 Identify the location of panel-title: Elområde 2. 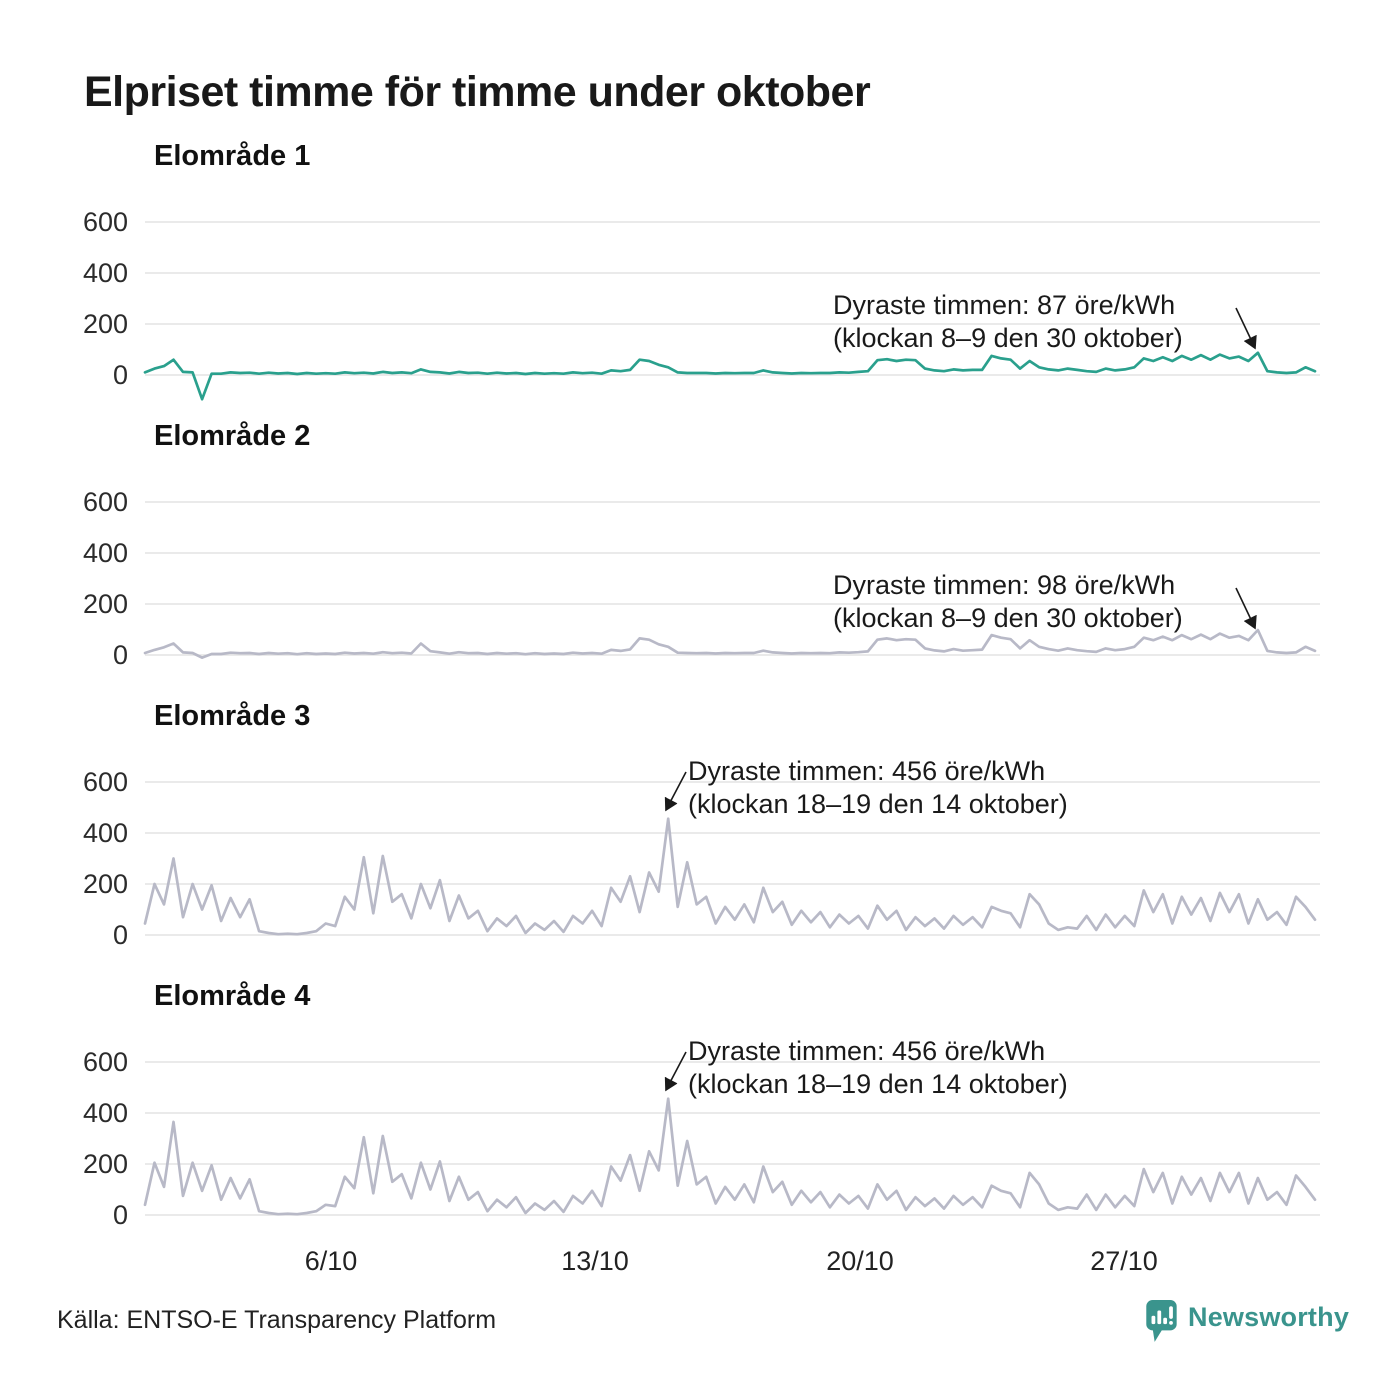
(232, 436).